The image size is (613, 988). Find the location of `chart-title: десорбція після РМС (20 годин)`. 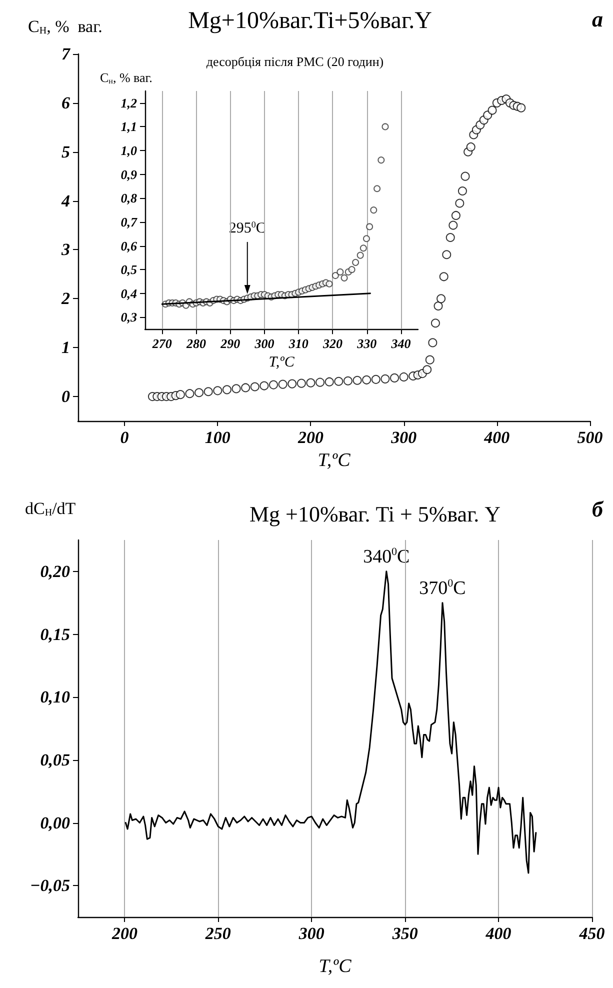

chart-title: десорбція після РМС (20 годин) is located at coordinates (295, 61).